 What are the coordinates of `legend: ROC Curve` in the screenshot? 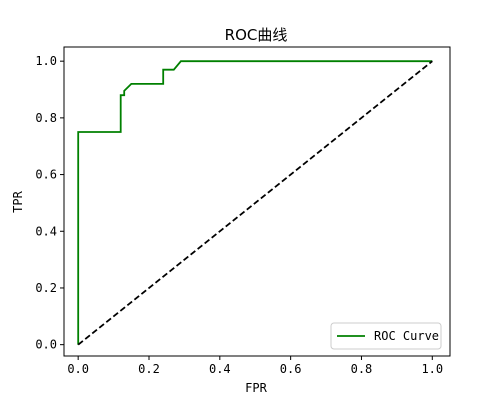 It's located at (386, 336).